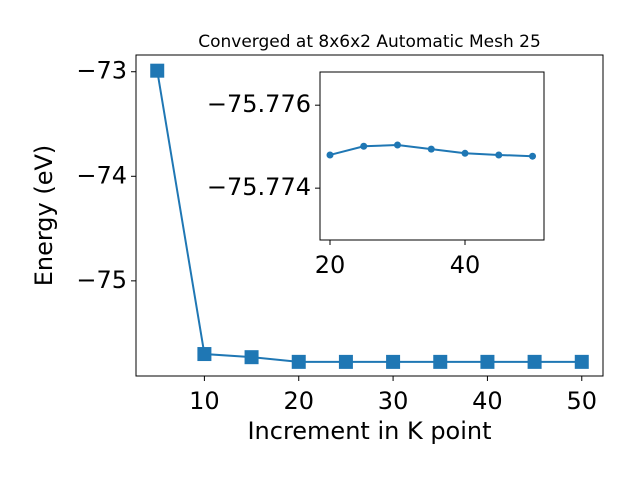 The width and height of the screenshot is (640, 480). Describe the element at coordinates (101, 71) in the screenshot. I see `y-tick-label: −73` at that location.